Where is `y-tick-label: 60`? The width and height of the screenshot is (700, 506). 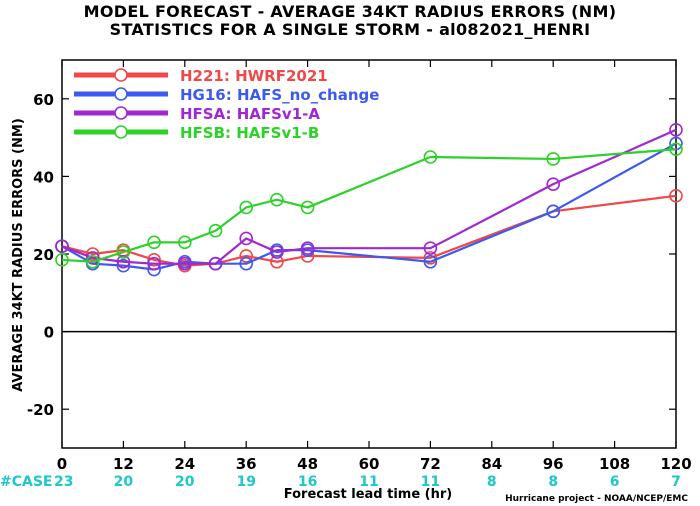
y-tick-label: 60 is located at coordinates (43, 100).